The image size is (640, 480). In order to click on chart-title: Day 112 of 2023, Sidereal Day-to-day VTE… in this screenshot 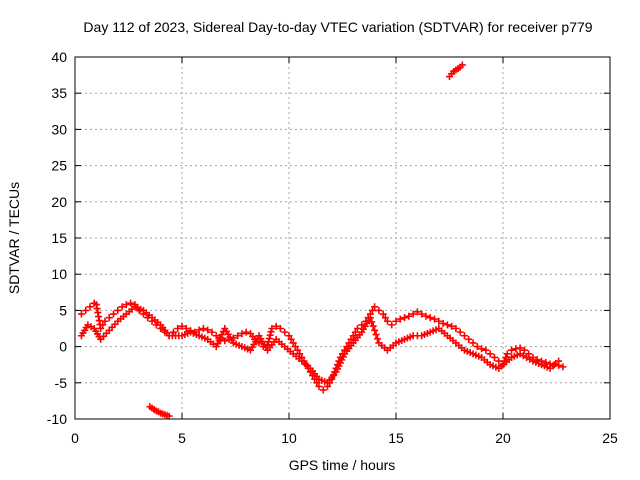, I will do `click(337, 27)`.